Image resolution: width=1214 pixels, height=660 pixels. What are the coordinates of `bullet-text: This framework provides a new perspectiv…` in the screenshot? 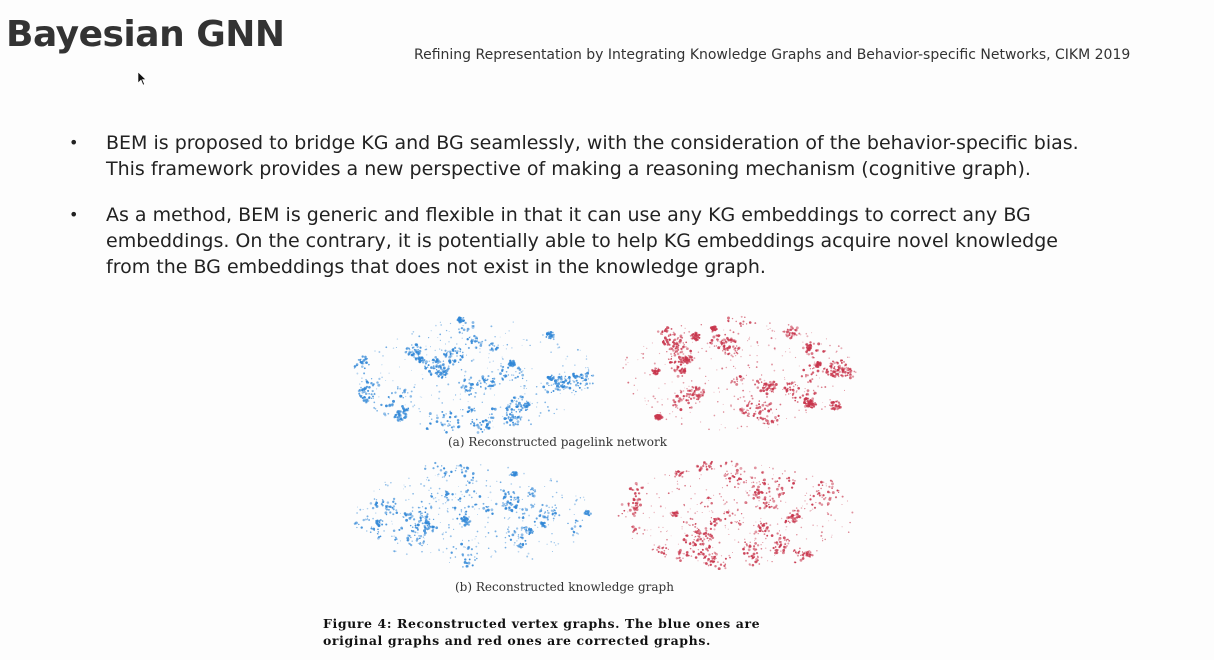 It's located at (568, 169).